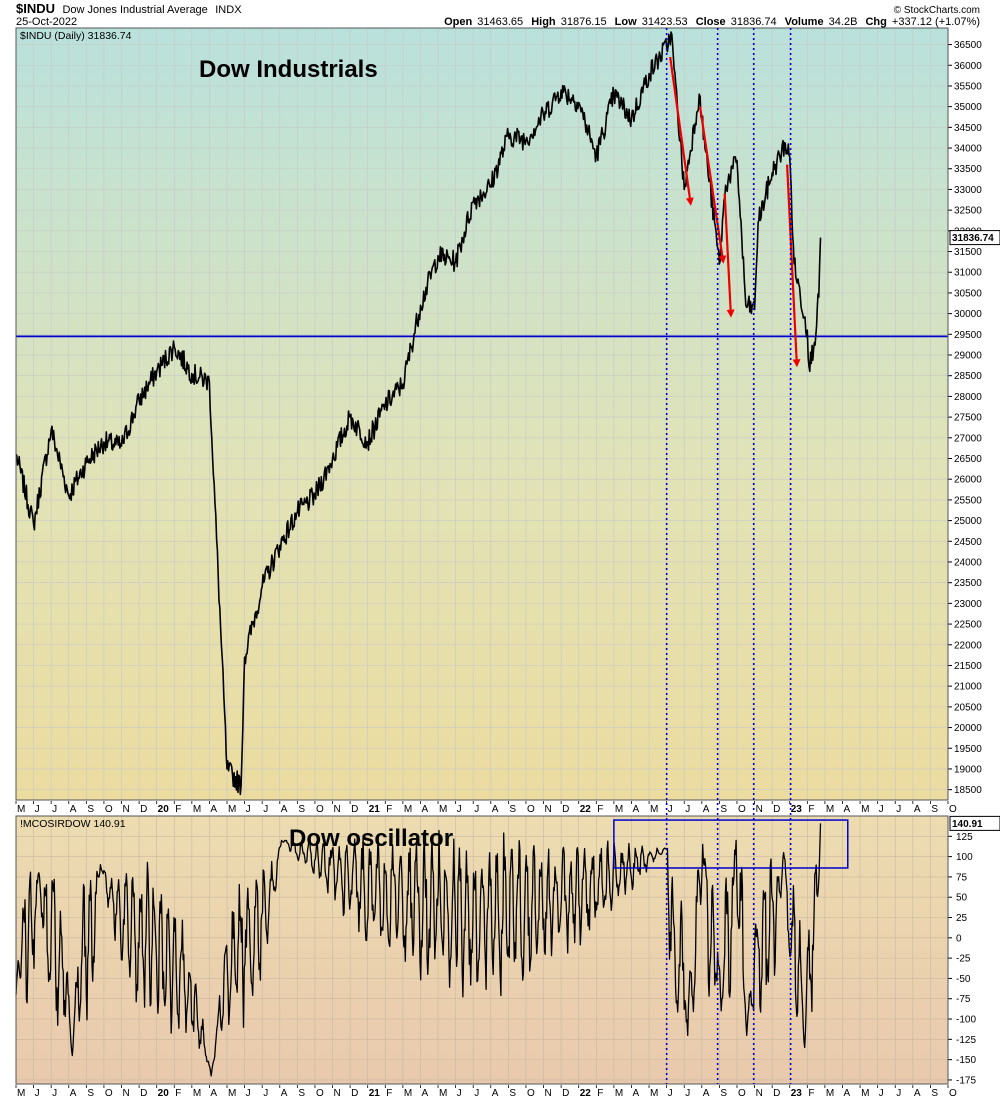 This screenshot has height=1100, width=1000. Describe the element at coordinates (968, 169) in the screenshot. I see `price-tick-label: 33500` at that location.